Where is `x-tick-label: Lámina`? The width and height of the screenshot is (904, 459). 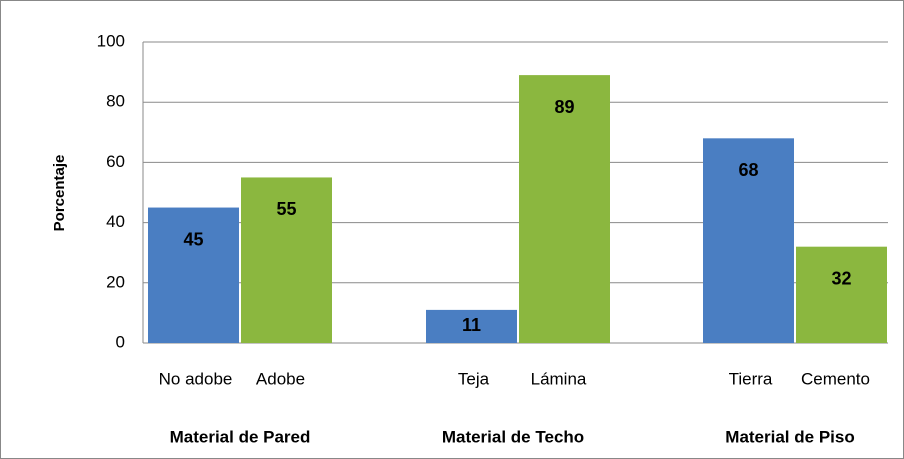
x-tick-label: Lámina is located at coordinates (559, 378).